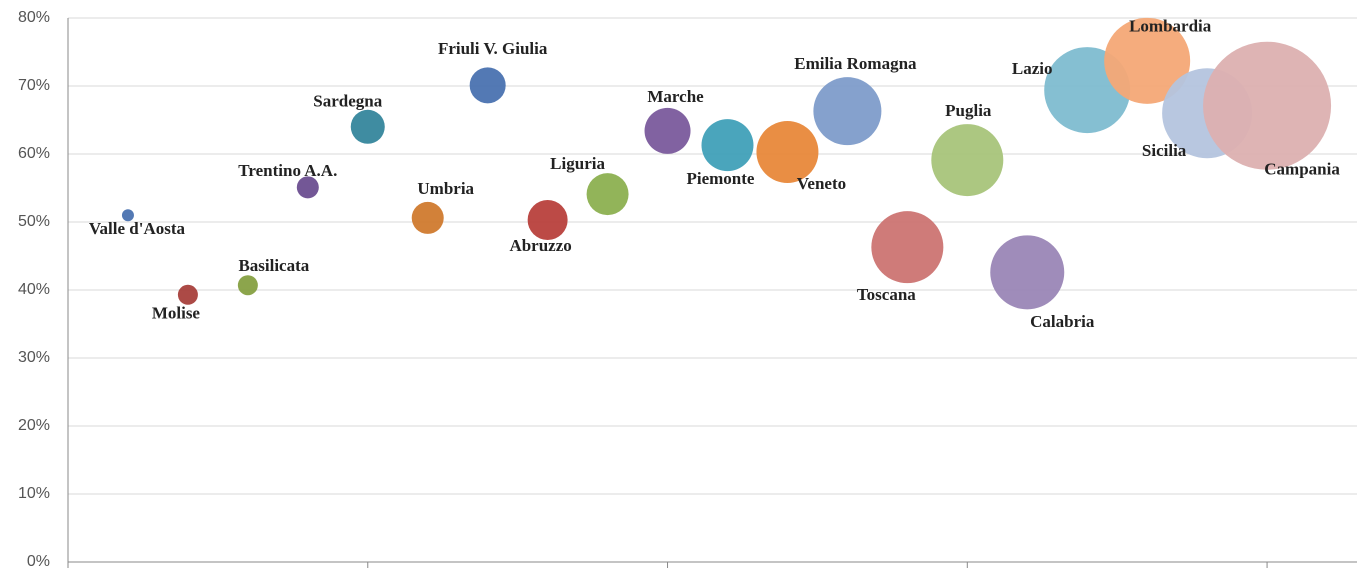 The height and width of the screenshot is (572, 1365). I want to click on bubble-label: Abruzzo, so click(540, 245).